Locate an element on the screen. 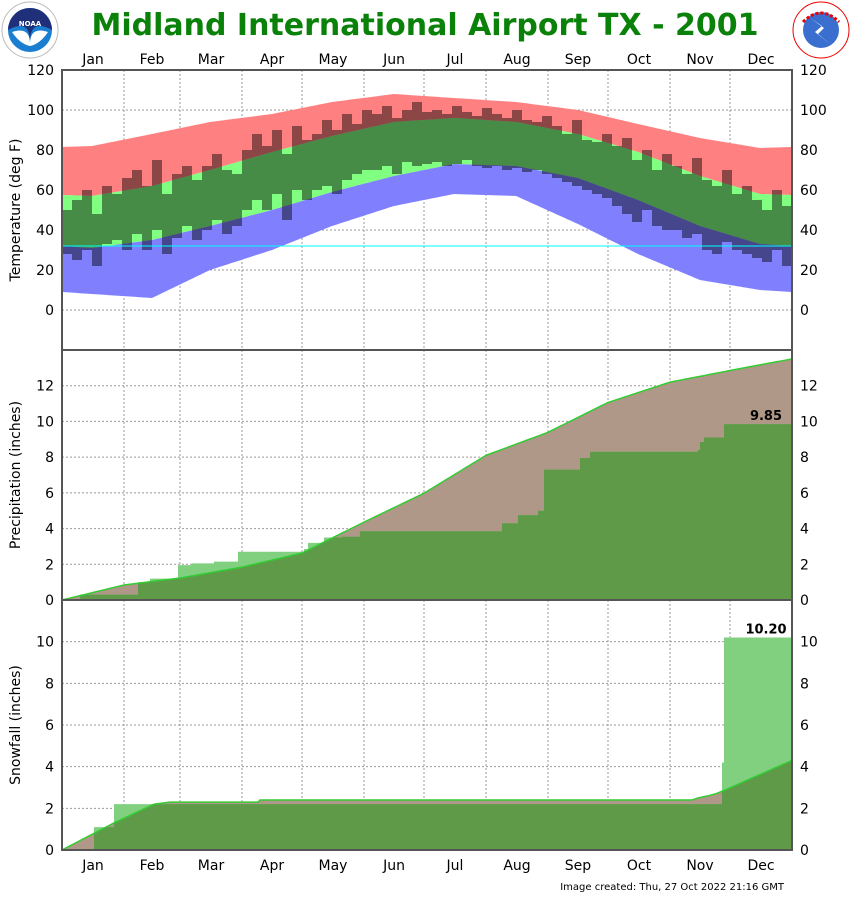 The height and width of the screenshot is (900, 850). y-tick-label-left: 2 is located at coordinates (49, 565).